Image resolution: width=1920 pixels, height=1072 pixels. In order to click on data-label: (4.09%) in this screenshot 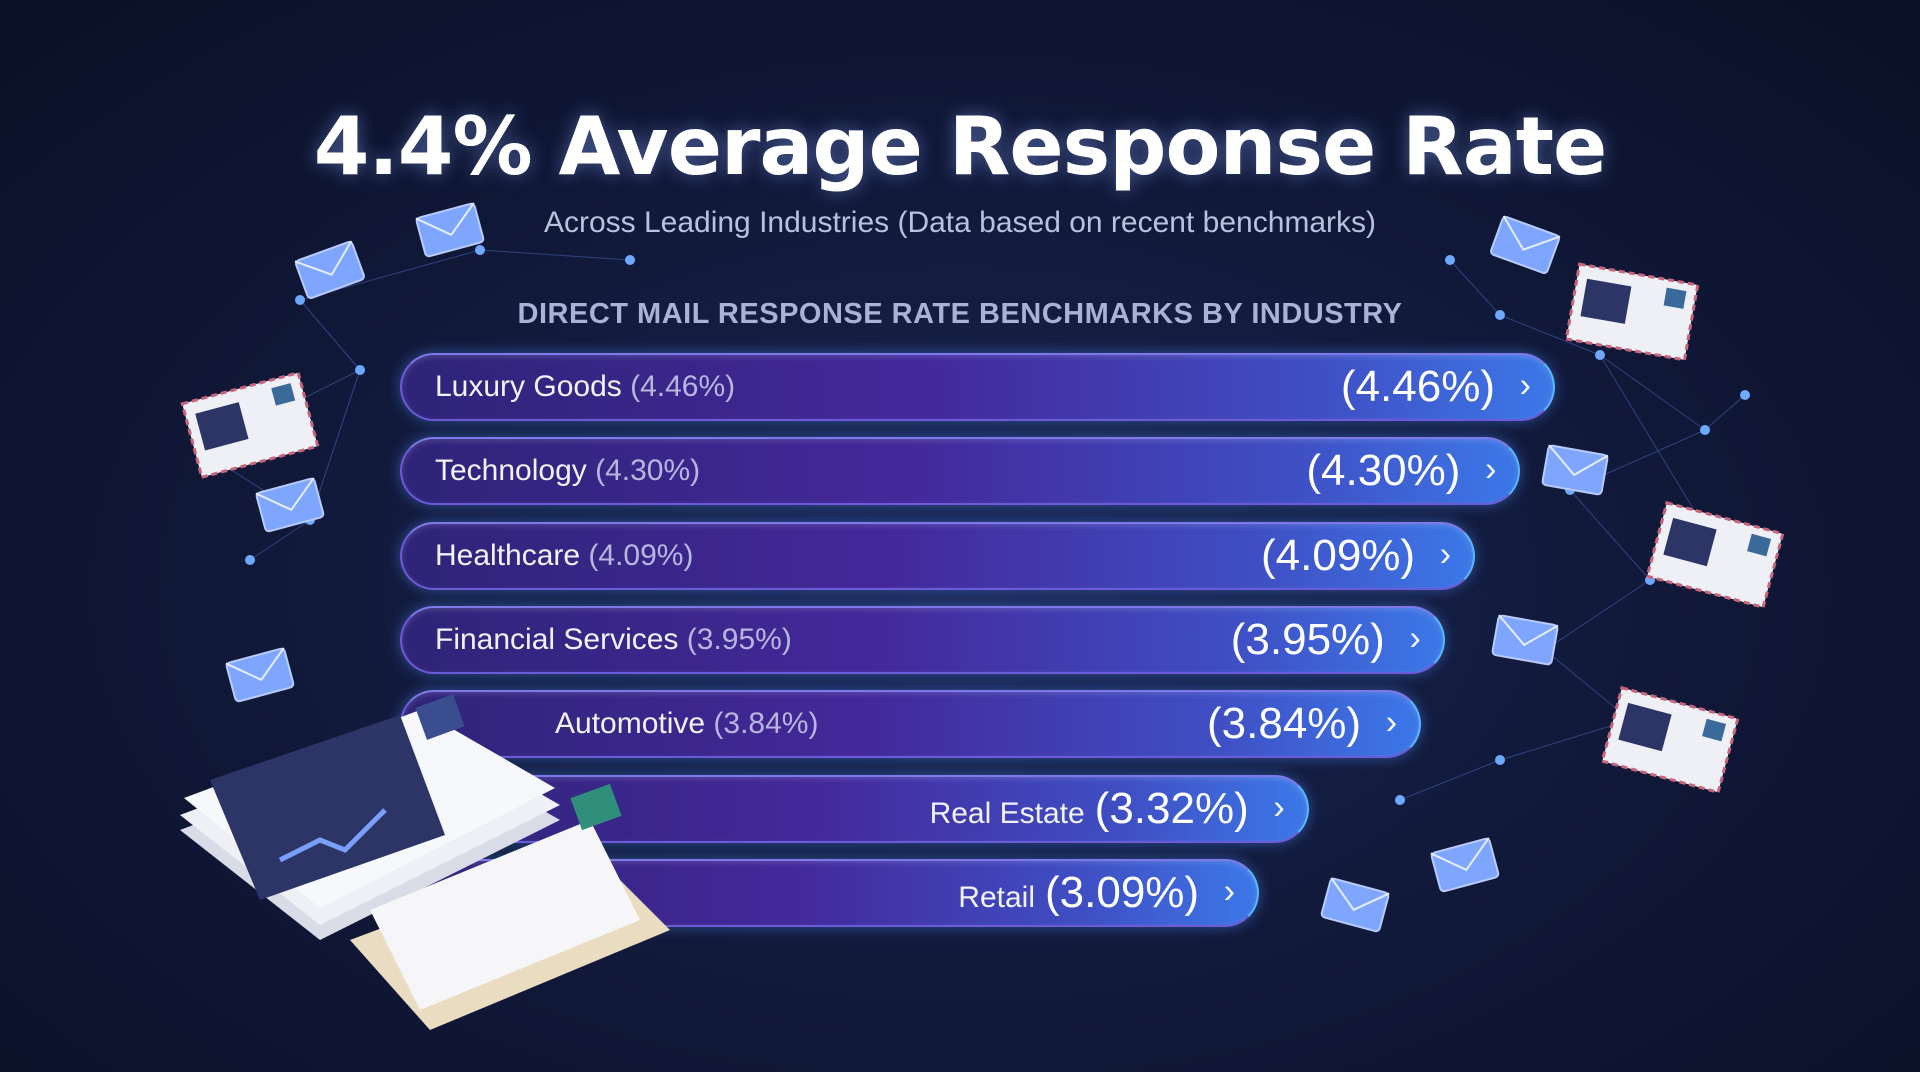, I will do `click(1338, 555)`.